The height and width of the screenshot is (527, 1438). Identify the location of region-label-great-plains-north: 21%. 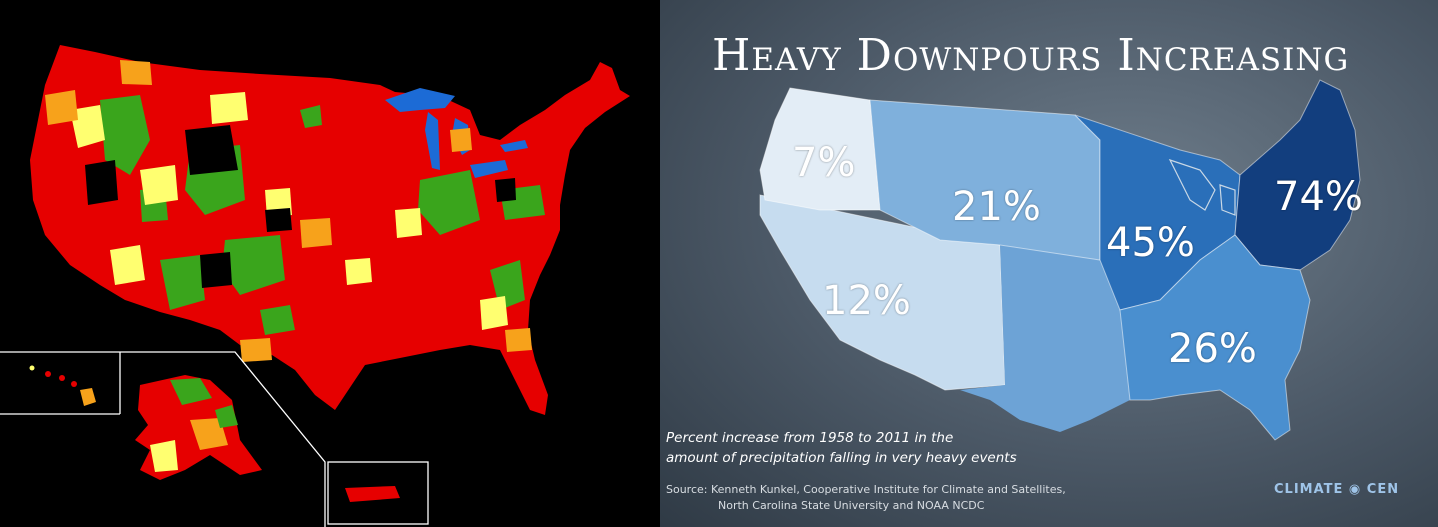
(996, 207).